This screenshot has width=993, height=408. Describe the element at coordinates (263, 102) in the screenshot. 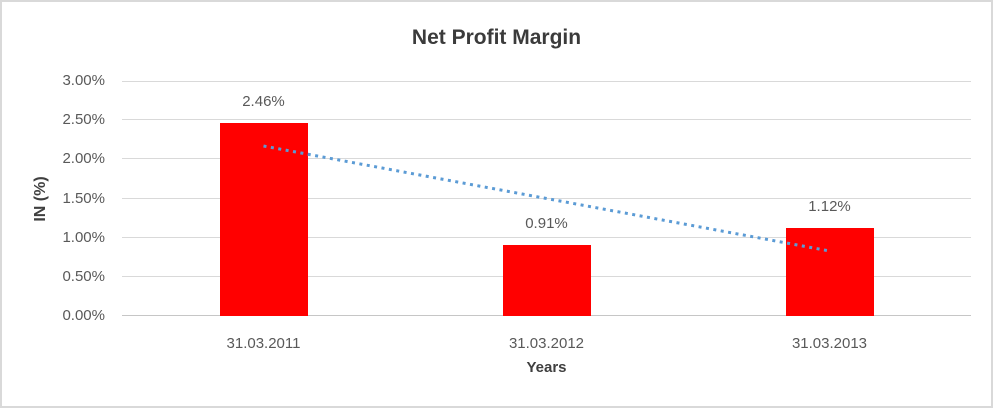

I see `bar-data-label: 2.46%` at that location.